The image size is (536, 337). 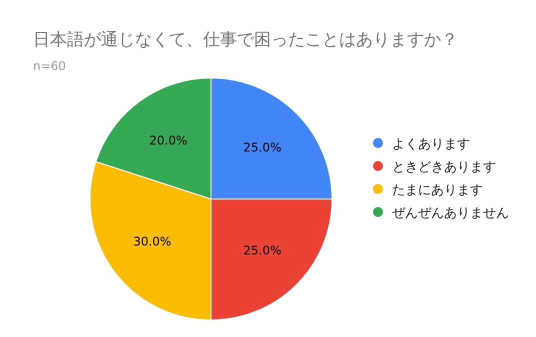 I want to click on legend-label: ぜんぜんありません, so click(x=450, y=213).